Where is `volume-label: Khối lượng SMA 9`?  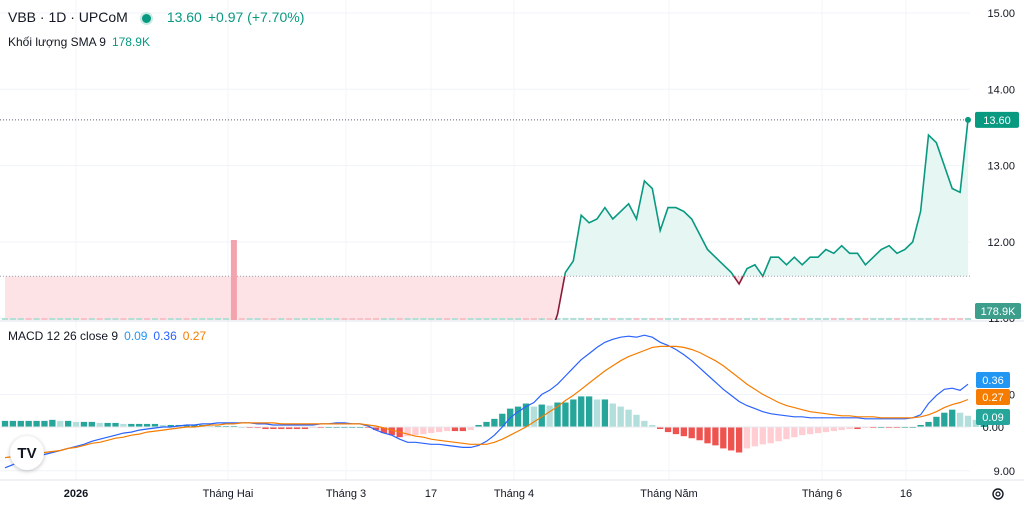 volume-label: Khối lượng SMA 9 is located at coordinates (57, 42).